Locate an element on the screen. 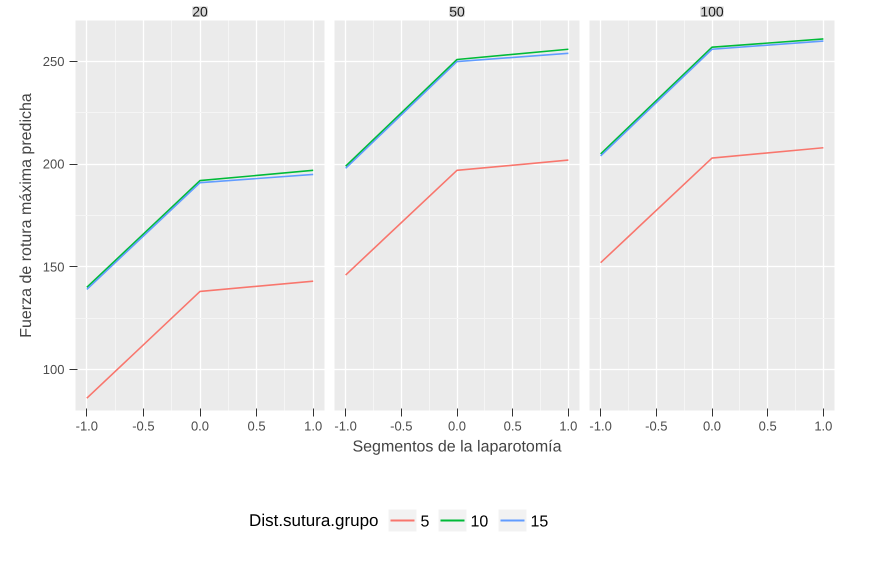  y-tick-label: 150 is located at coordinates (53, 266).